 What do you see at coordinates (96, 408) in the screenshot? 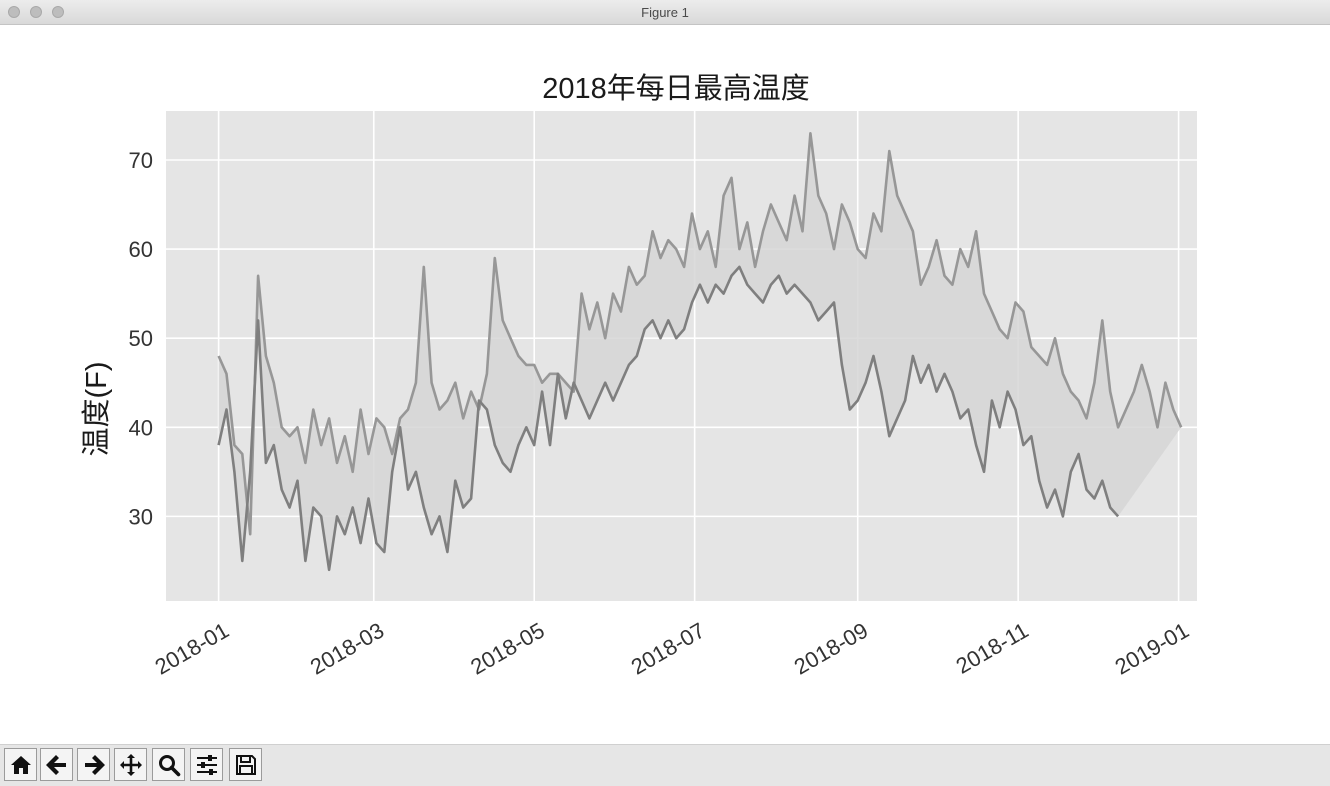
I see `y-axis-label: 温度(F)` at bounding box center [96, 408].